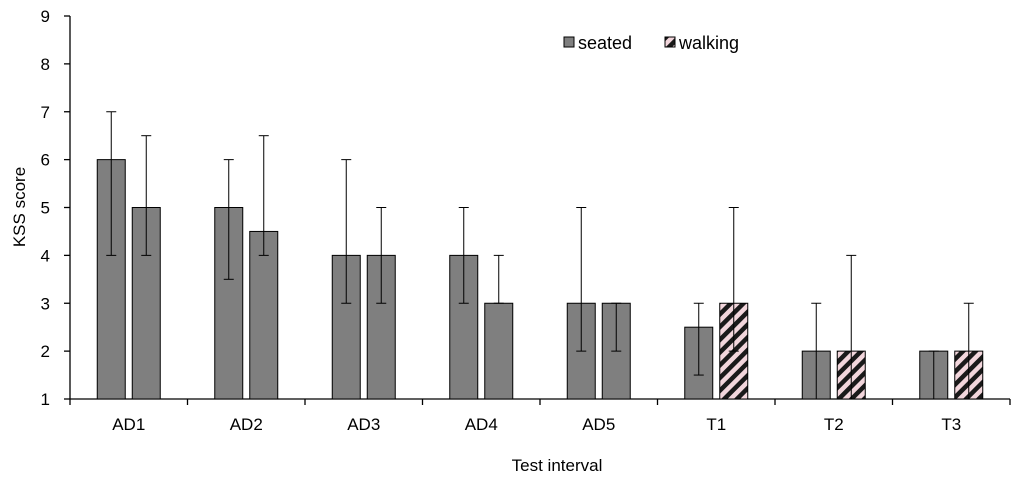  I want to click on bar-walking-AD4, so click(499, 351).